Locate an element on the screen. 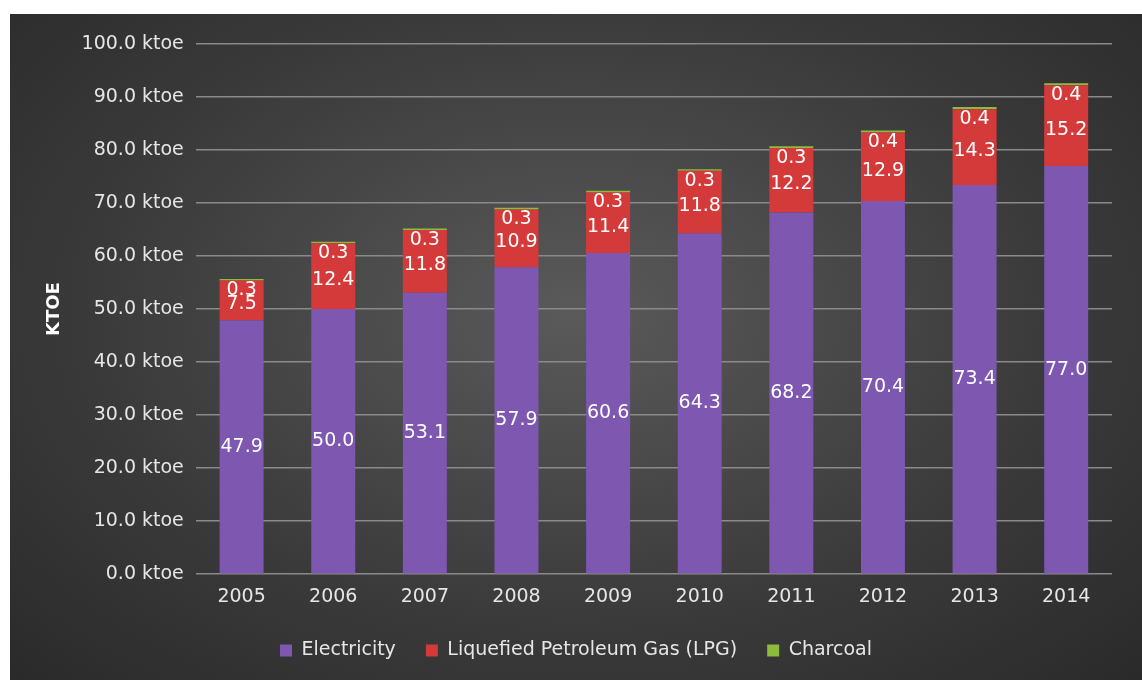 This screenshot has width=1142, height=680. data-label: 10.9 is located at coordinates (516, 240).